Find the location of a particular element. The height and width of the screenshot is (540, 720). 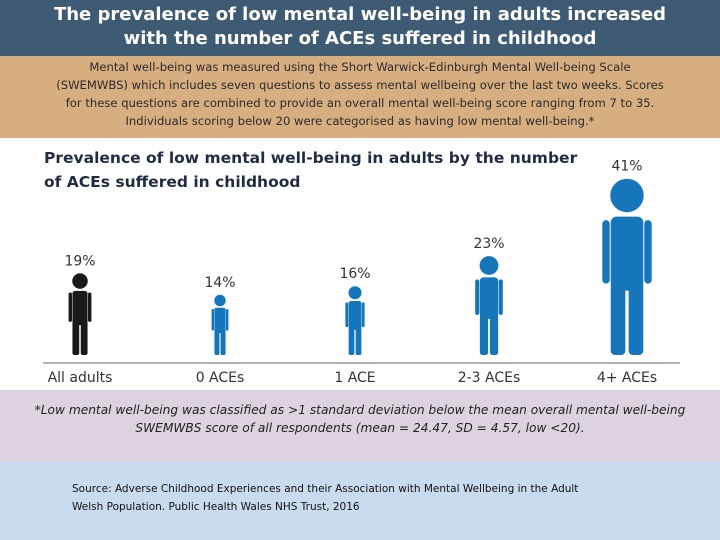

value-label: 19% is located at coordinates (79, 261).